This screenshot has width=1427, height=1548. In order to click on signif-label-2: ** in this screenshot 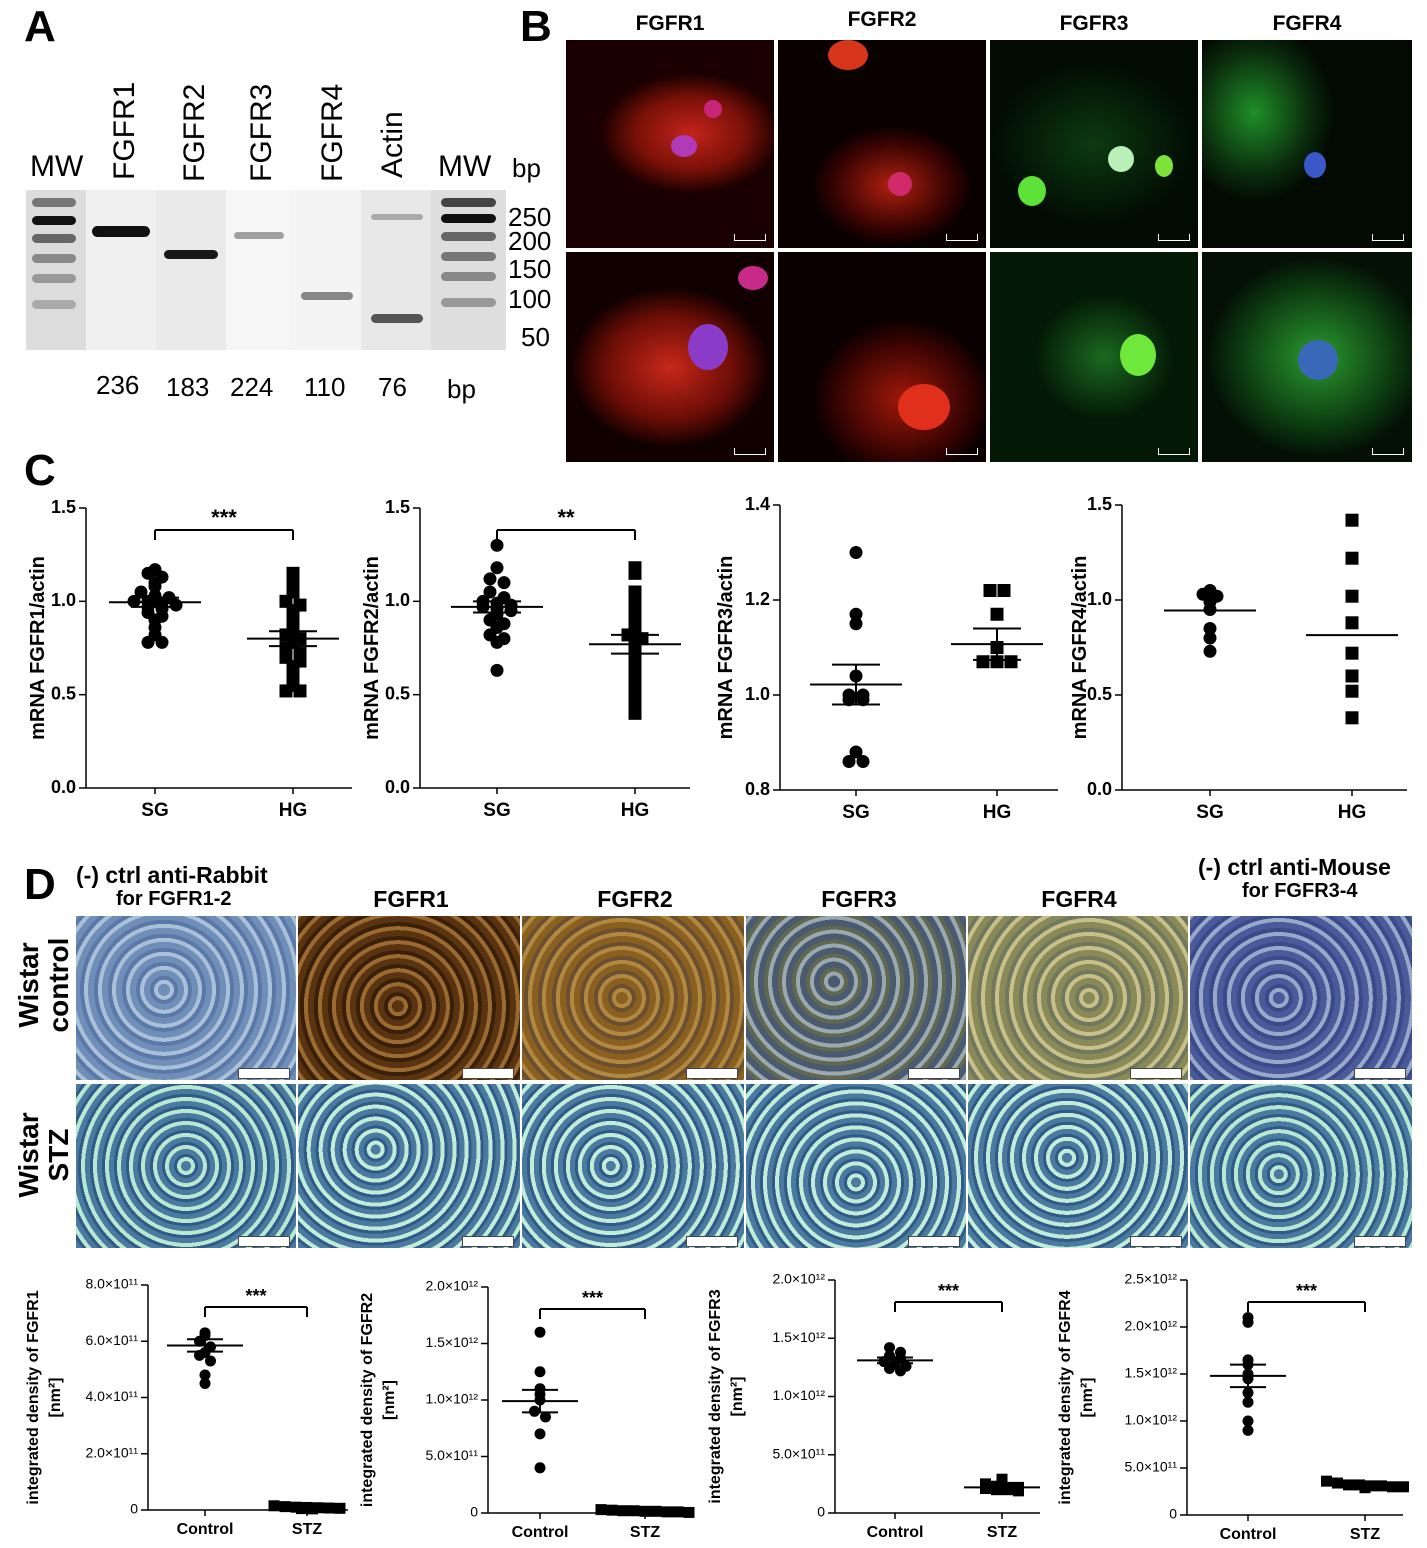, I will do `click(566, 517)`.